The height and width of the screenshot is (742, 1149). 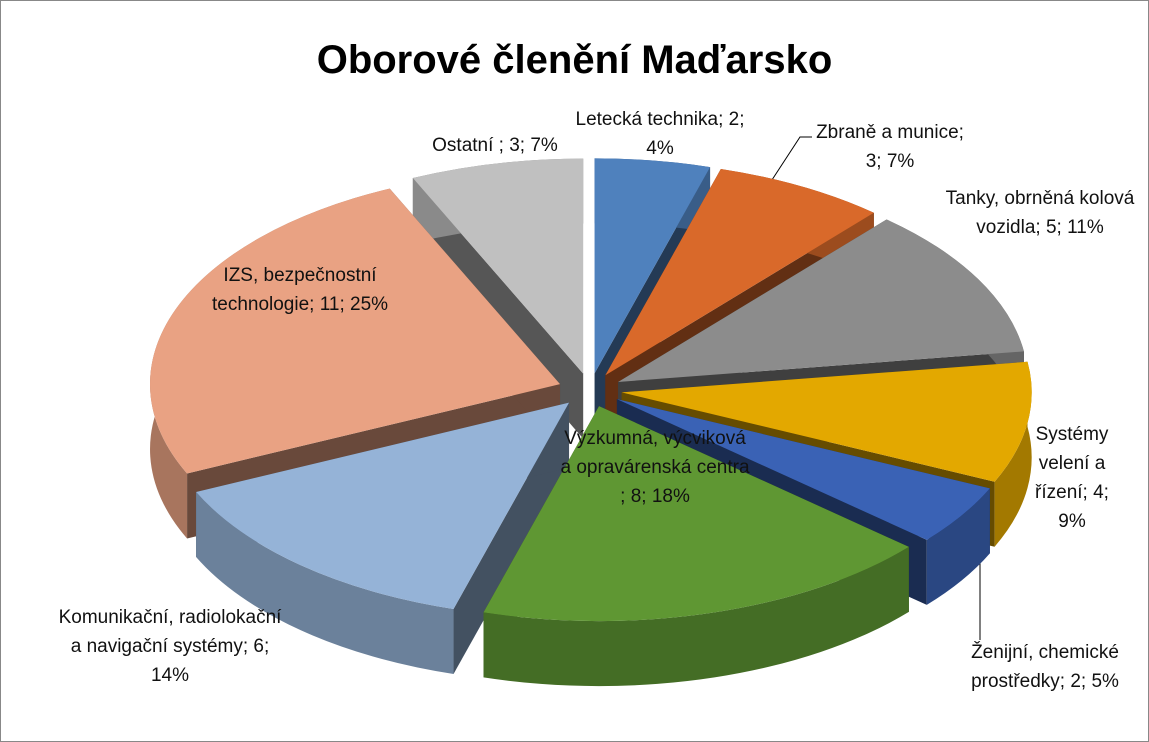 I want to click on data-label: Ženijní, chemické prostředky; 2; 5%, so click(x=1045, y=667).